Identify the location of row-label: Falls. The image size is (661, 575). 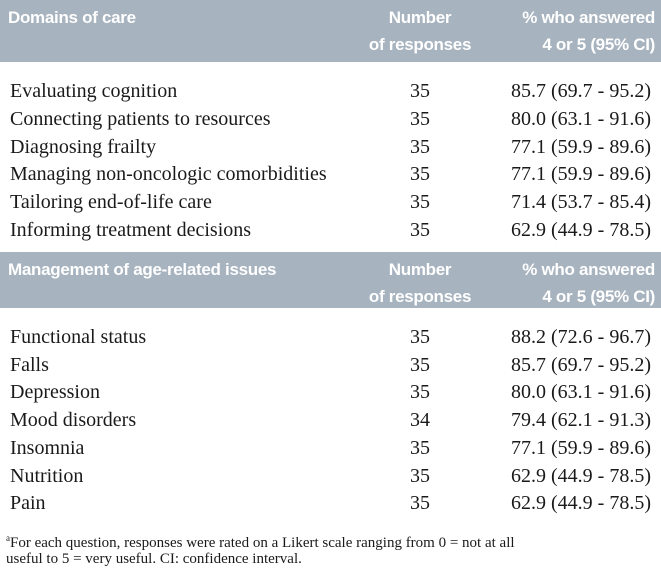
(29, 364).